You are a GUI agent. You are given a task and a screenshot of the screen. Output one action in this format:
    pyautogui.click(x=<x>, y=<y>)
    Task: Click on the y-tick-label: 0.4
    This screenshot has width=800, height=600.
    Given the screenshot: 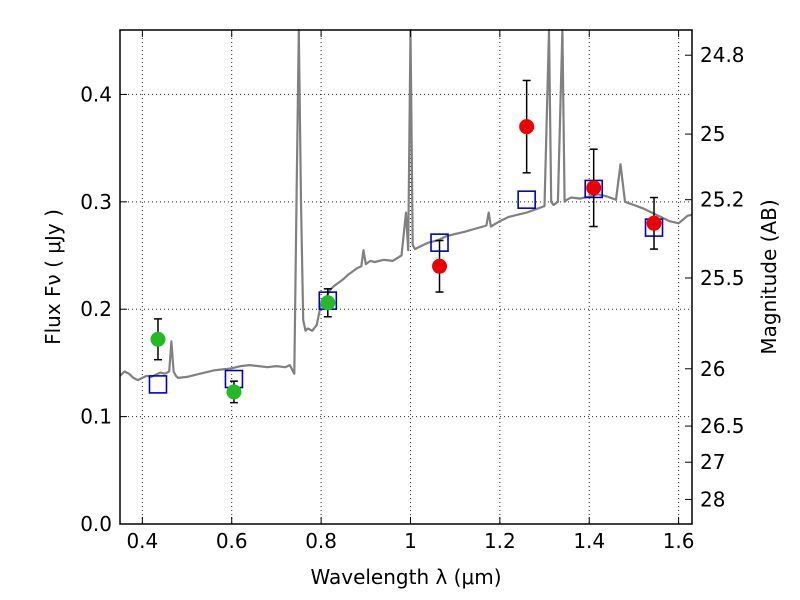 What is the action you would take?
    pyautogui.click(x=96, y=94)
    